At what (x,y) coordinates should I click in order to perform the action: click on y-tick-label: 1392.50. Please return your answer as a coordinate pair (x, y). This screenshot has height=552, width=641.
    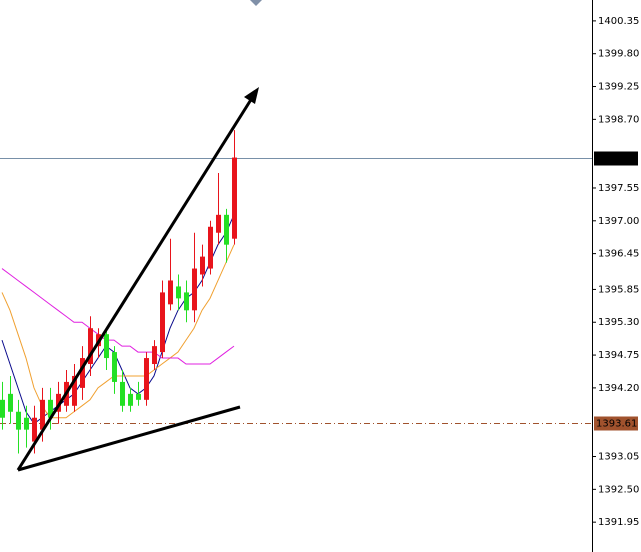
    Looking at the image, I should click on (618, 489).